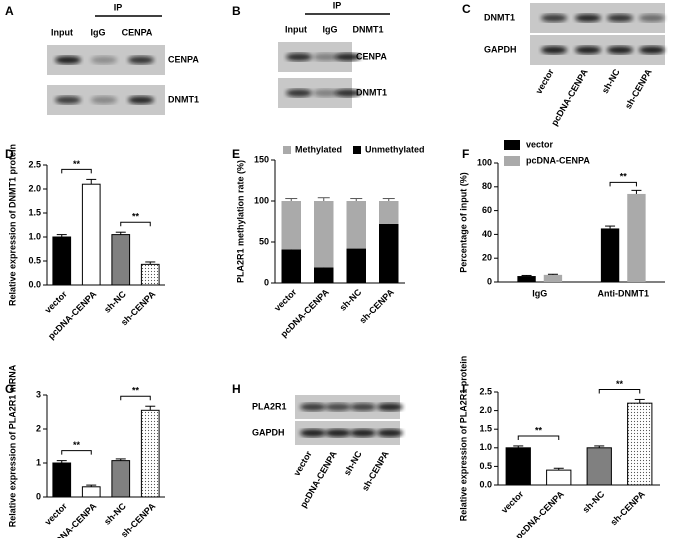  Describe the element at coordinates (236, 11) in the screenshot. I see `panel-letter: B` at that location.